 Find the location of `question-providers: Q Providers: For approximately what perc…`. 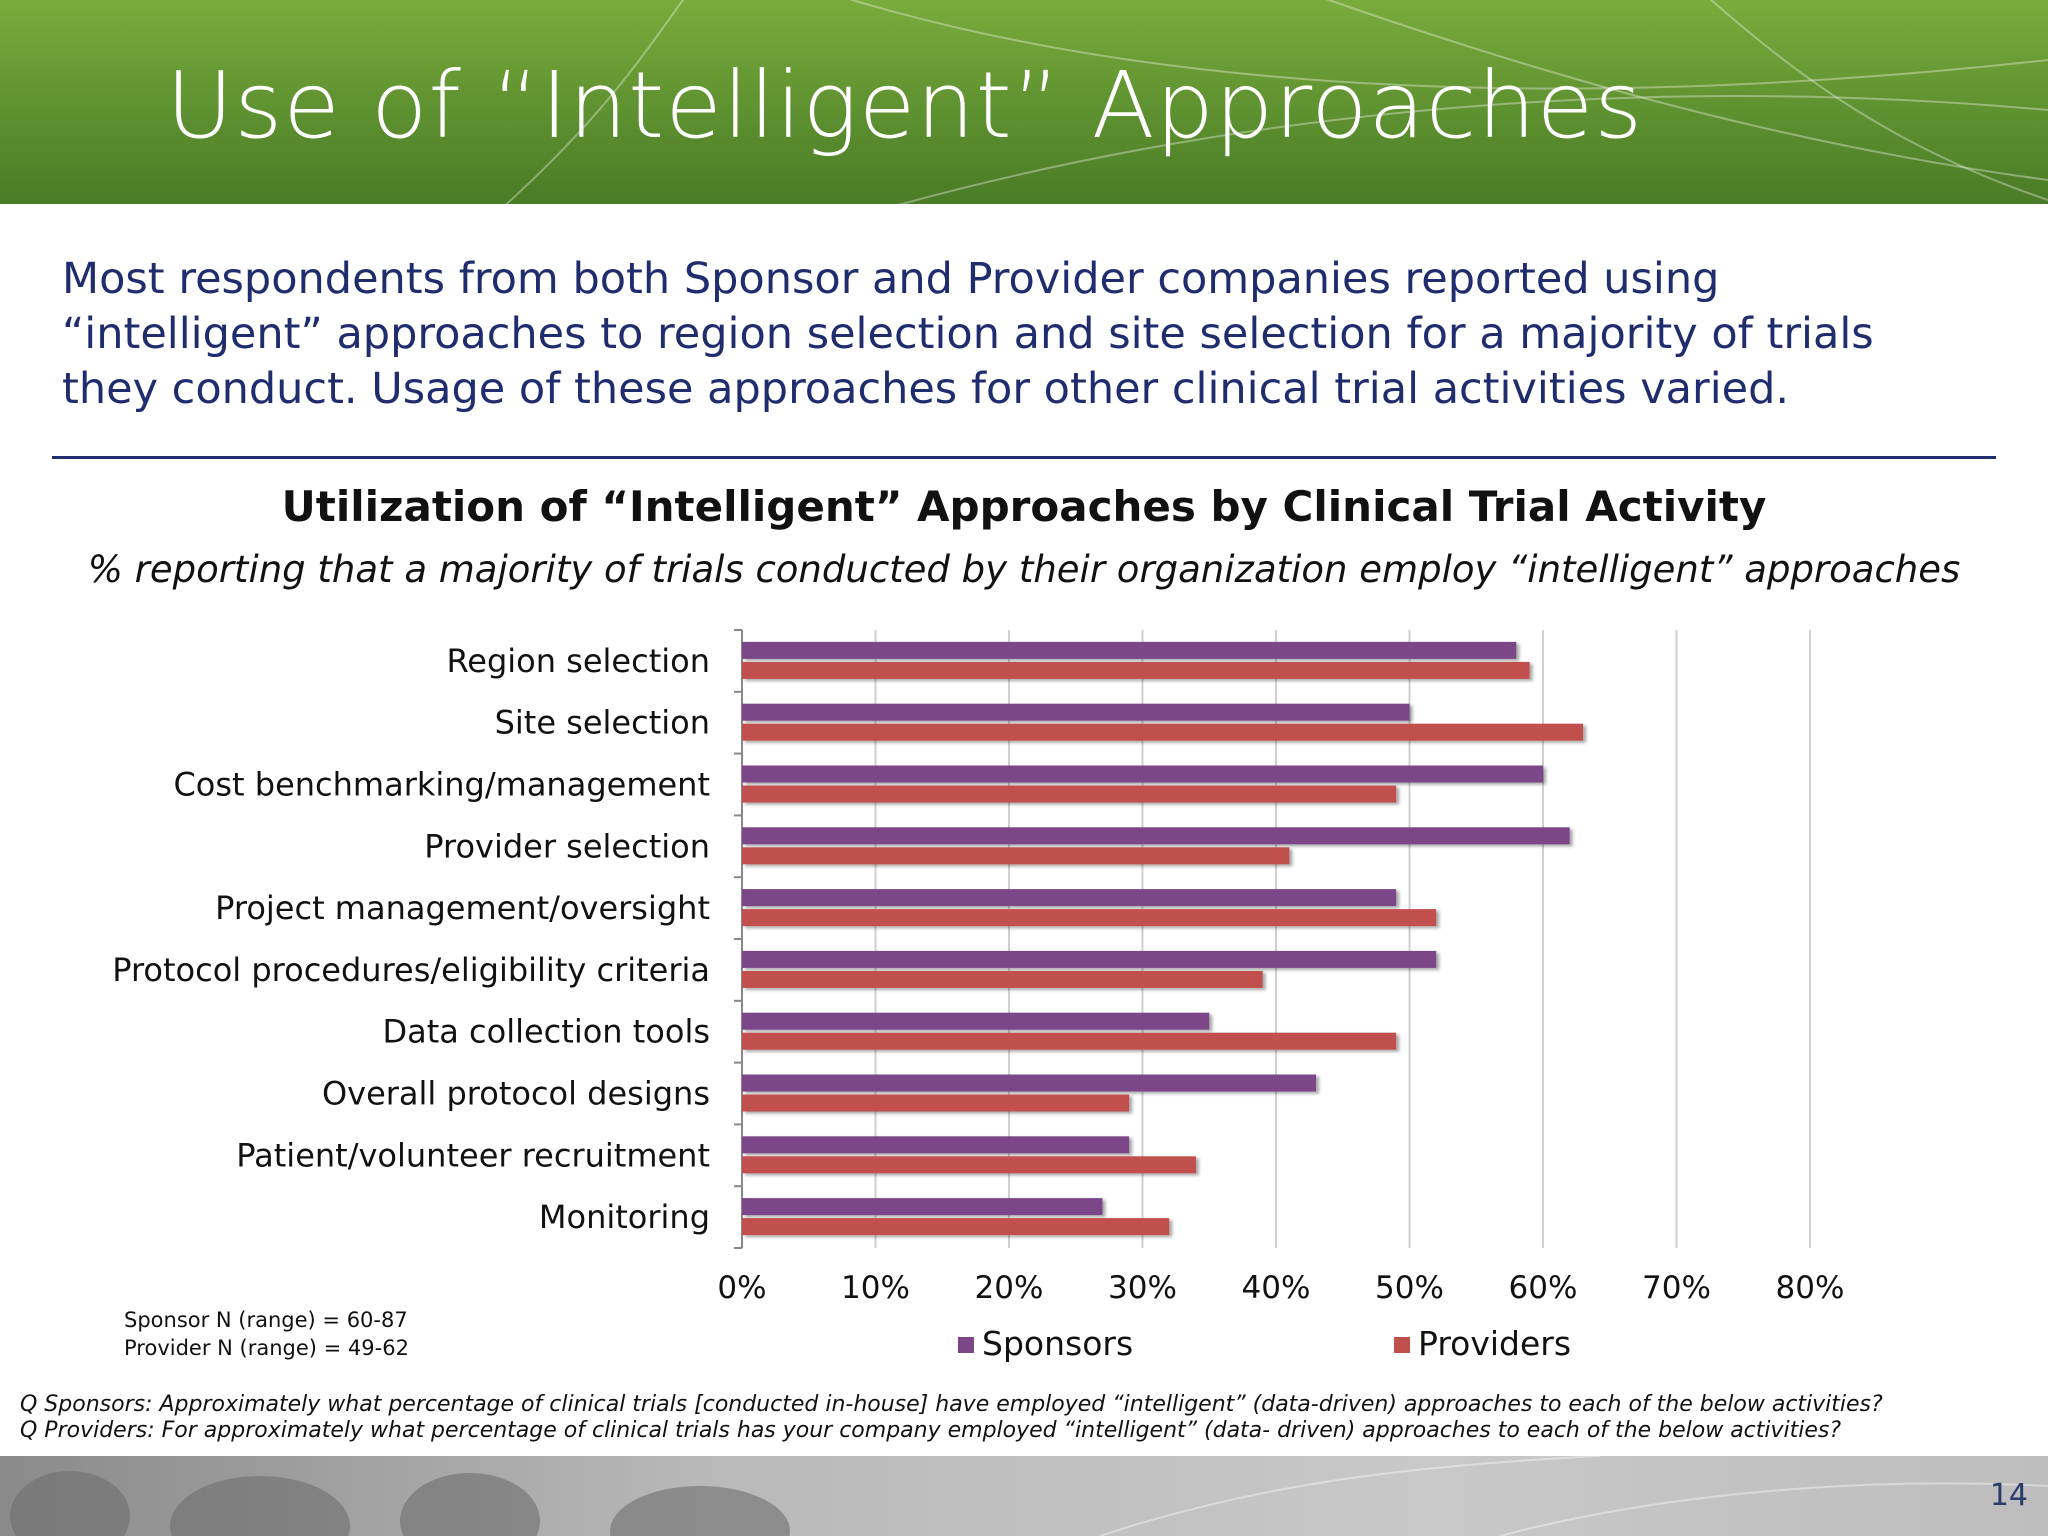

question-providers: Q Providers: For approximately what perc… is located at coordinates (931, 1430).